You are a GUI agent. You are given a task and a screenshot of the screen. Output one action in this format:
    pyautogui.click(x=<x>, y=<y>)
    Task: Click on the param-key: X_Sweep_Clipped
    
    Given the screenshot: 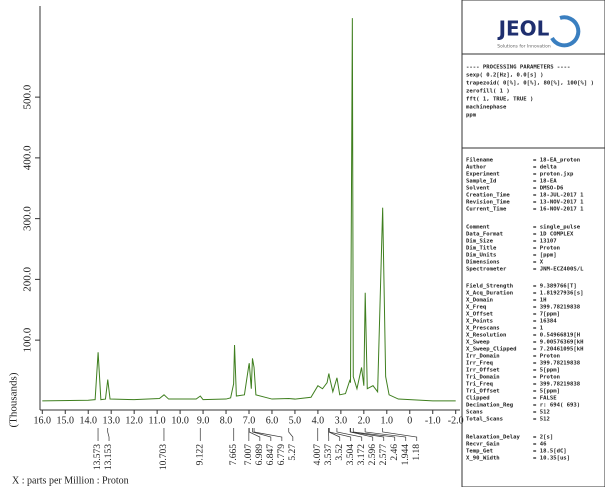 What is the action you would take?
    pyautogui.click(x=491, y=350)
    